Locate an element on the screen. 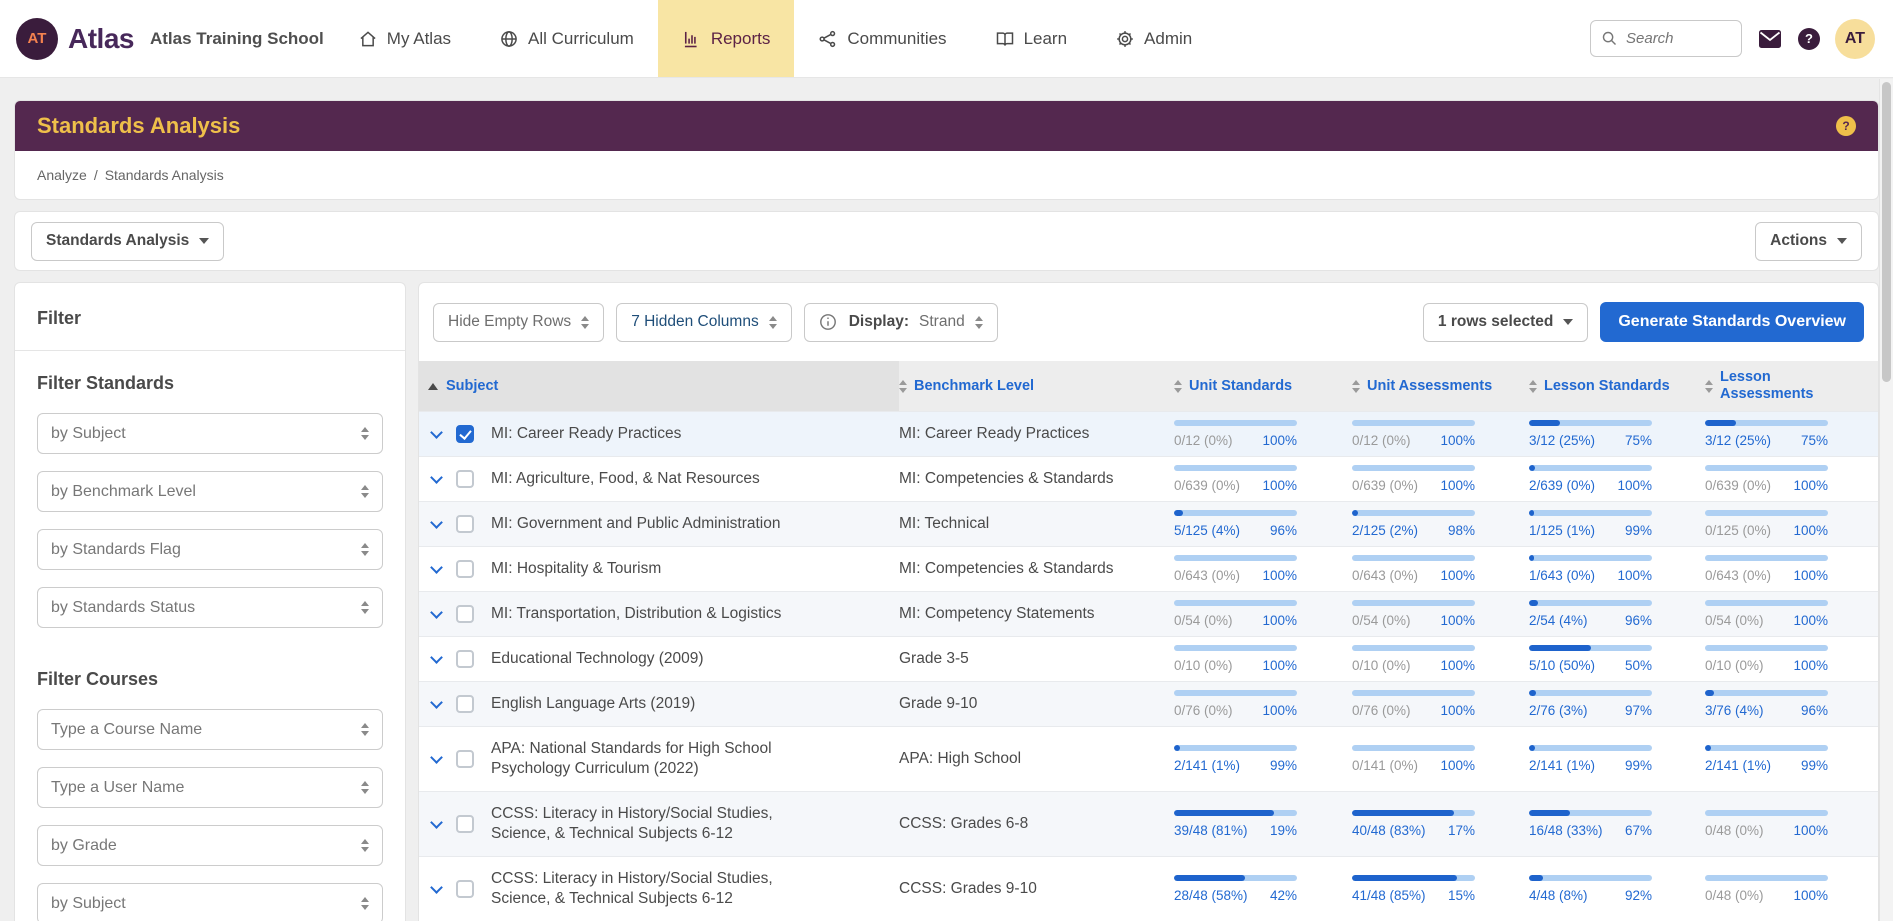  metric-percent: 15% is located at coordinates (1461, 895).